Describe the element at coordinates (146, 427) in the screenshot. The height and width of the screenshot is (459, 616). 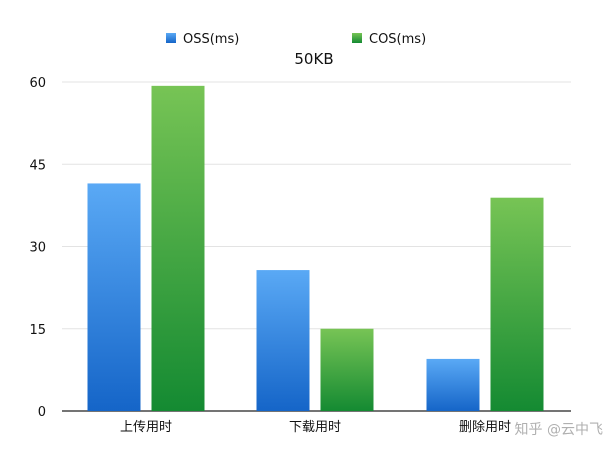
I see `x-tick-label: 上传用时` at that location.